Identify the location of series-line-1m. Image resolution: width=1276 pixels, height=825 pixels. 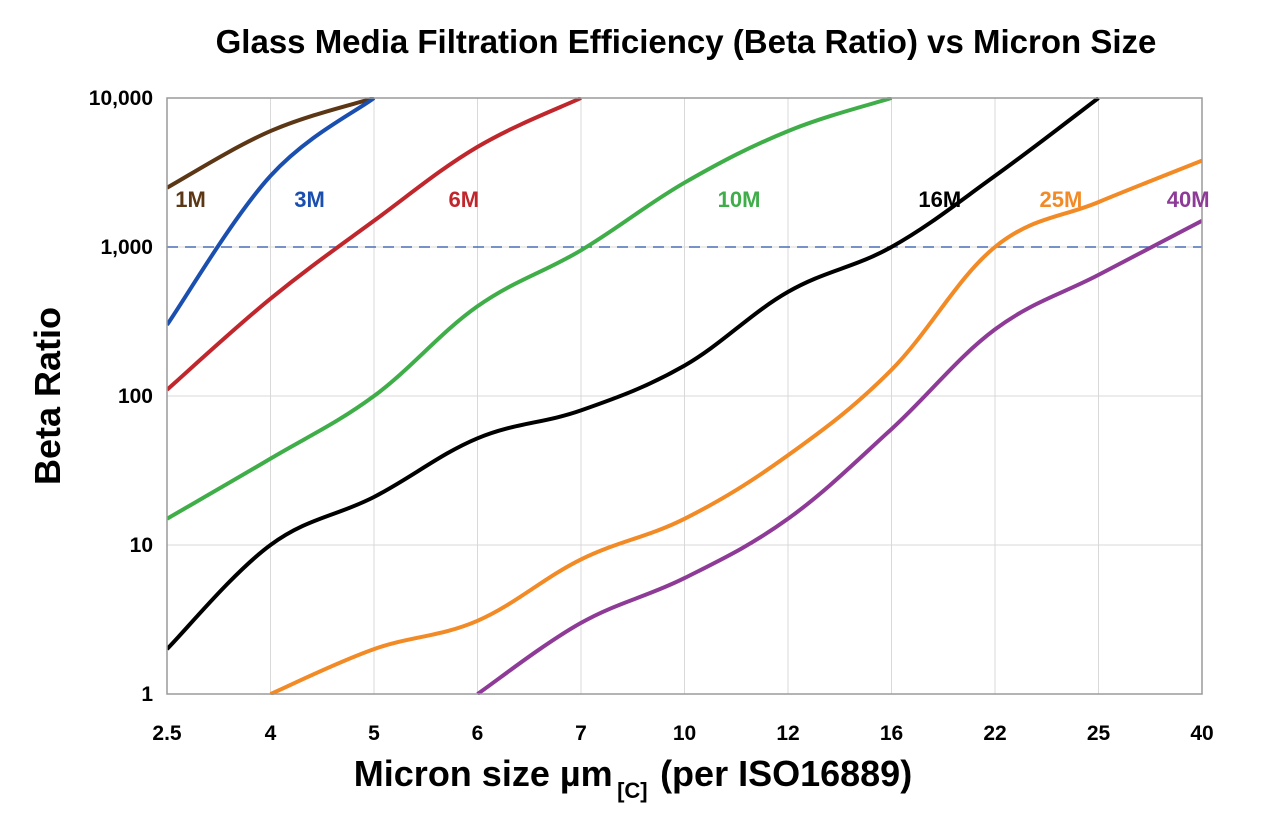
(271, 143).